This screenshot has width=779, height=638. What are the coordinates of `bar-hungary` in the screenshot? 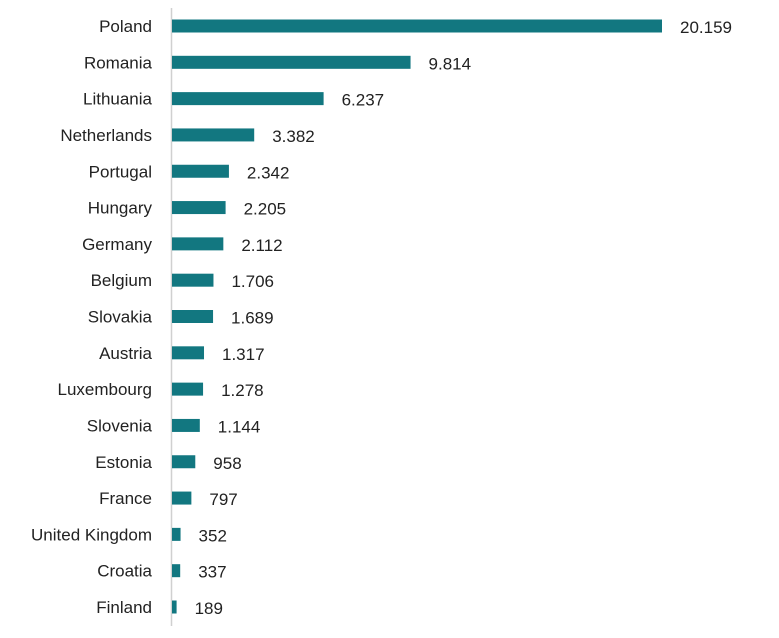 It's located at (199, 208).